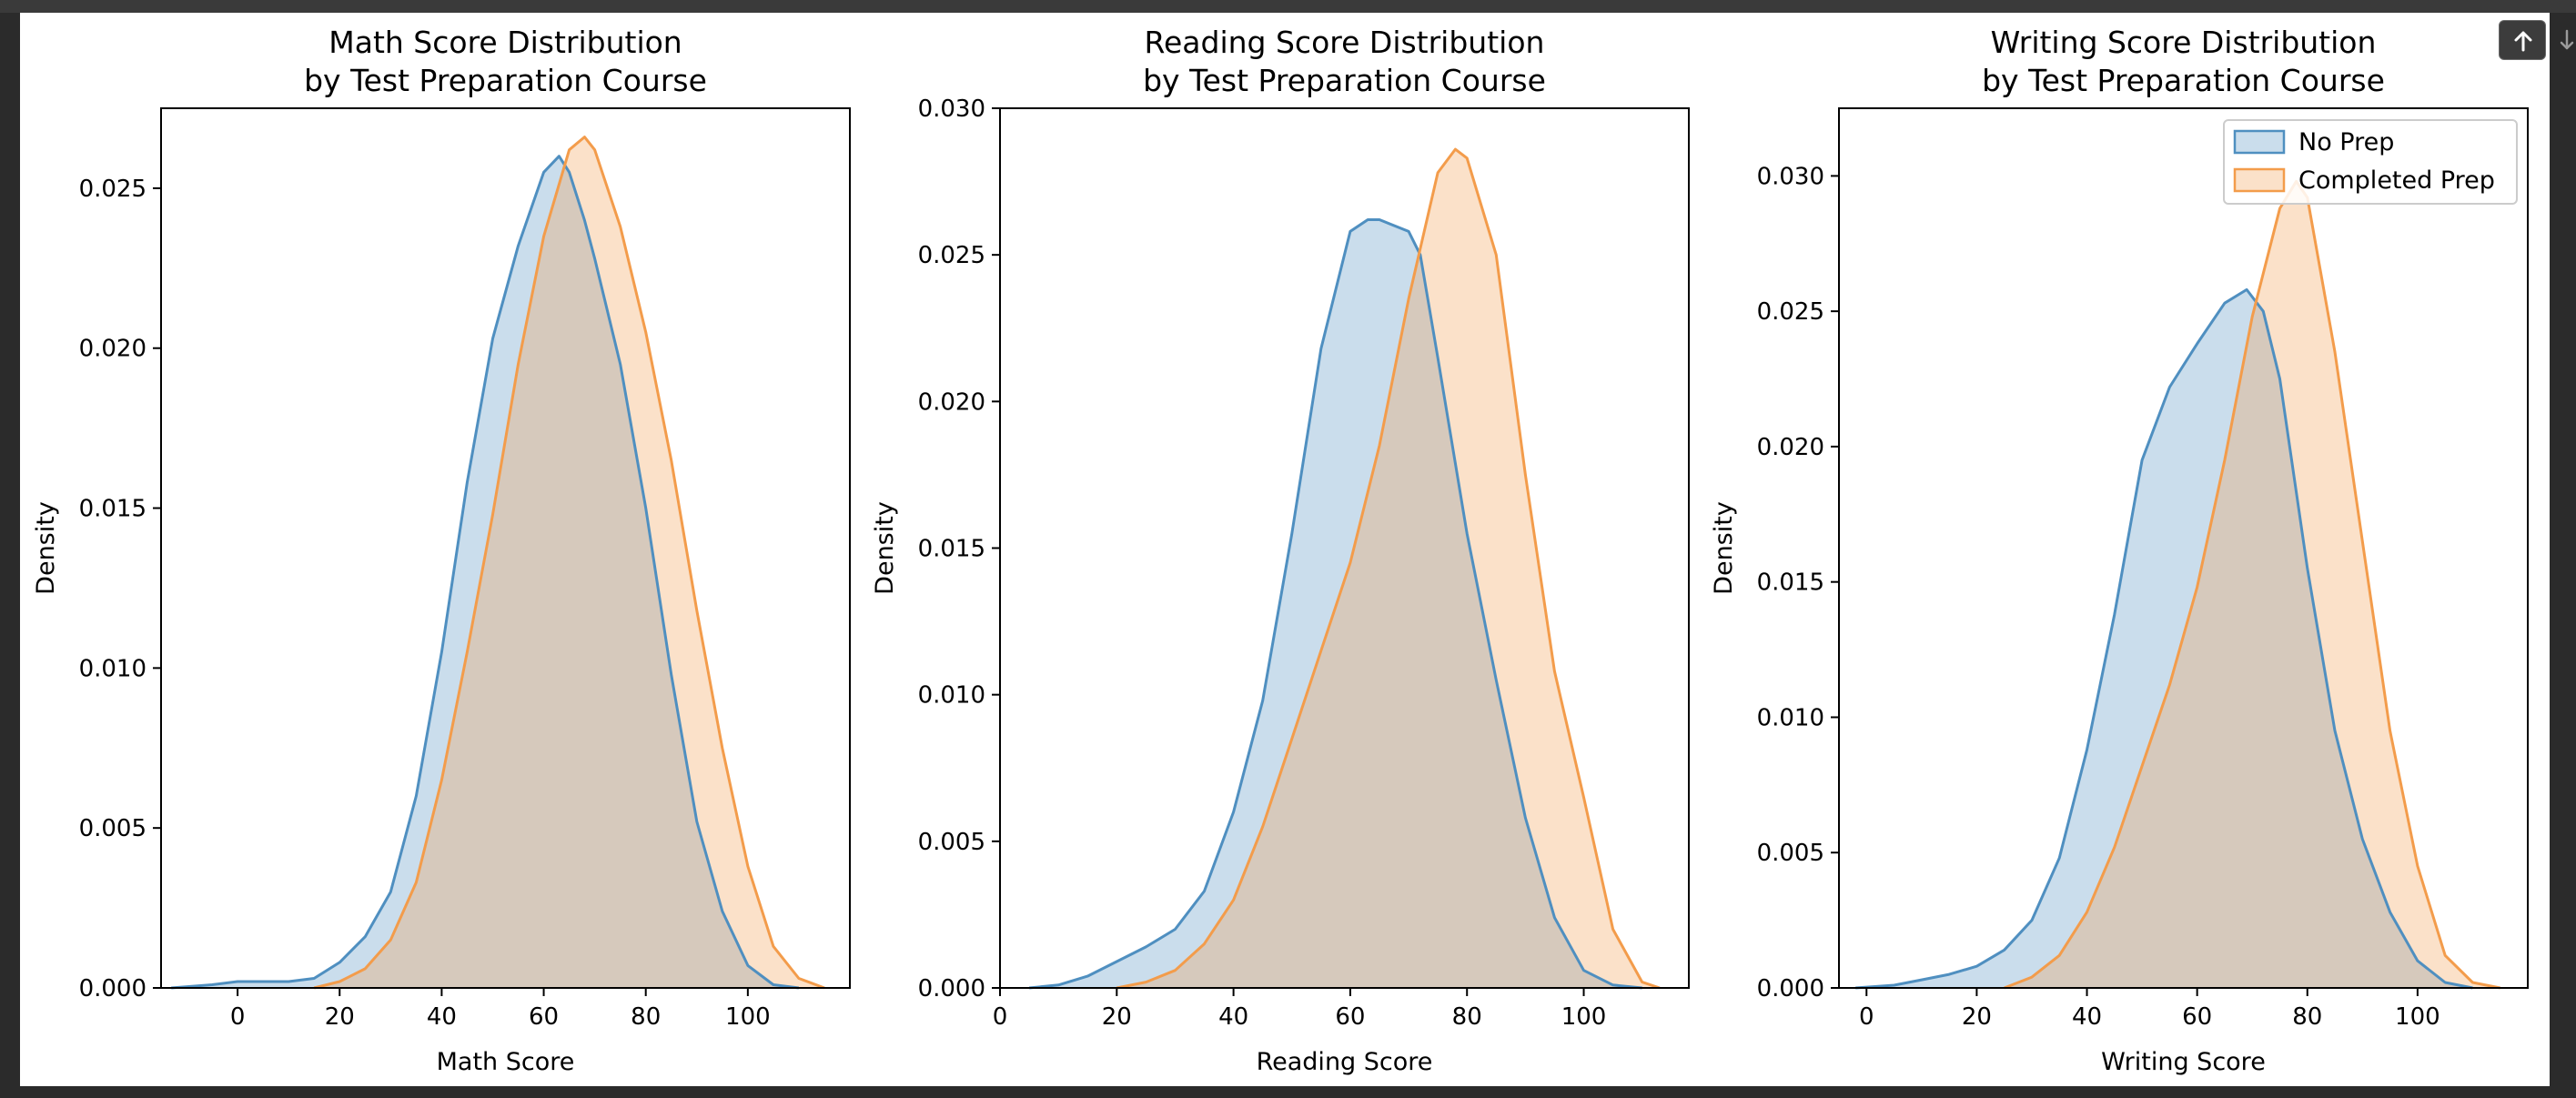 The height and width of the screenshot is (1098, 2576). I want to click on arrow-down-icon, so click(2567, 40).